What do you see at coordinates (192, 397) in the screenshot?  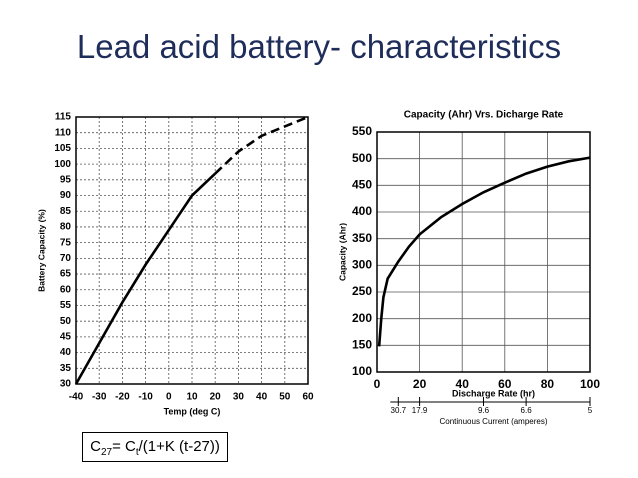 I see `x-tick-label: 10` at bounding box center [192, 397].